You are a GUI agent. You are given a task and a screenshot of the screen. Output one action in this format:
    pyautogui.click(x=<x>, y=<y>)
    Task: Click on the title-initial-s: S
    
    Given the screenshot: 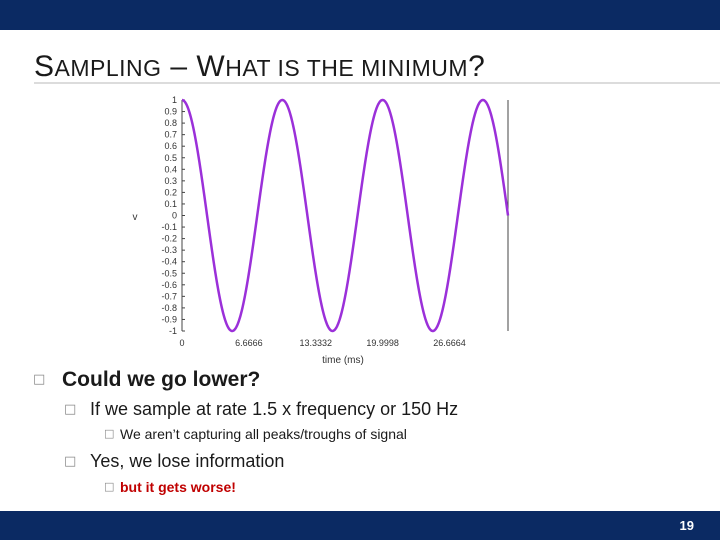 What is the action you would take?
    pyautogui.click(x=44, y=66)
    